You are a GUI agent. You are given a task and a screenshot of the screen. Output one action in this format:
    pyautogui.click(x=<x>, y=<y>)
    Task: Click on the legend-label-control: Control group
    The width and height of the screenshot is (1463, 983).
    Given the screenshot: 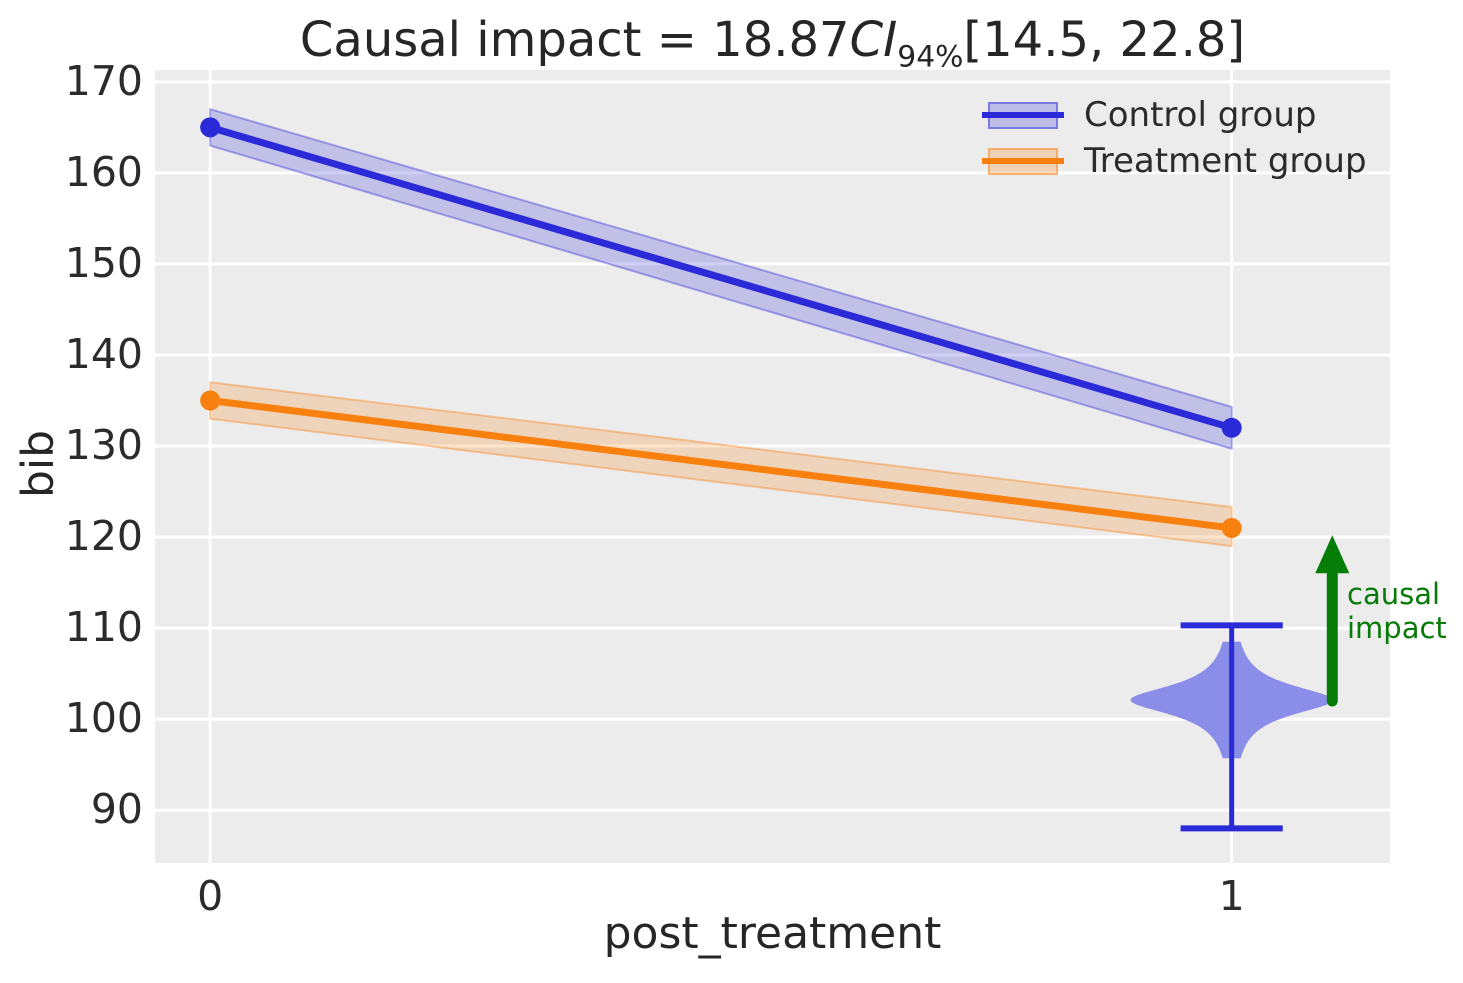 What is the action you would take?
    pyautogui.click(x=1200, y=115)
    